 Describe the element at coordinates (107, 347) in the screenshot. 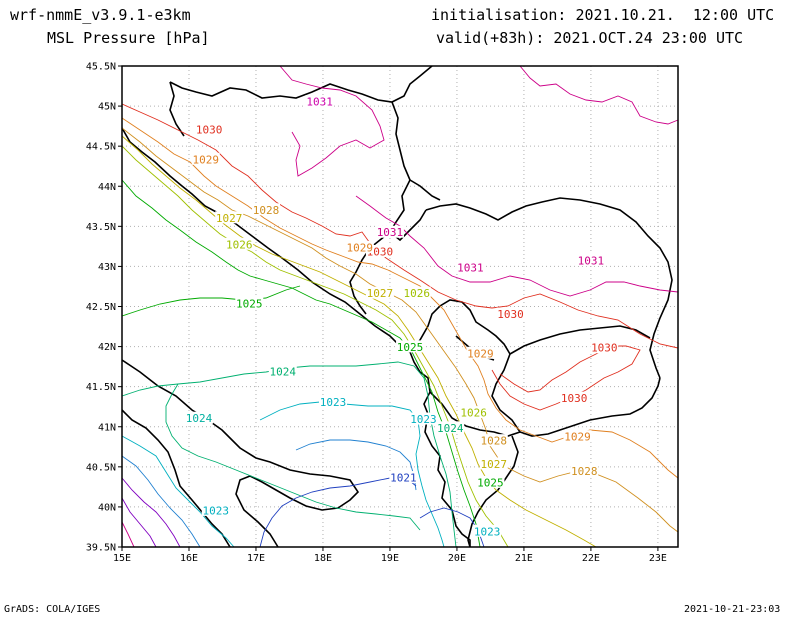

I see `y-tick-label: 42N` at that location.